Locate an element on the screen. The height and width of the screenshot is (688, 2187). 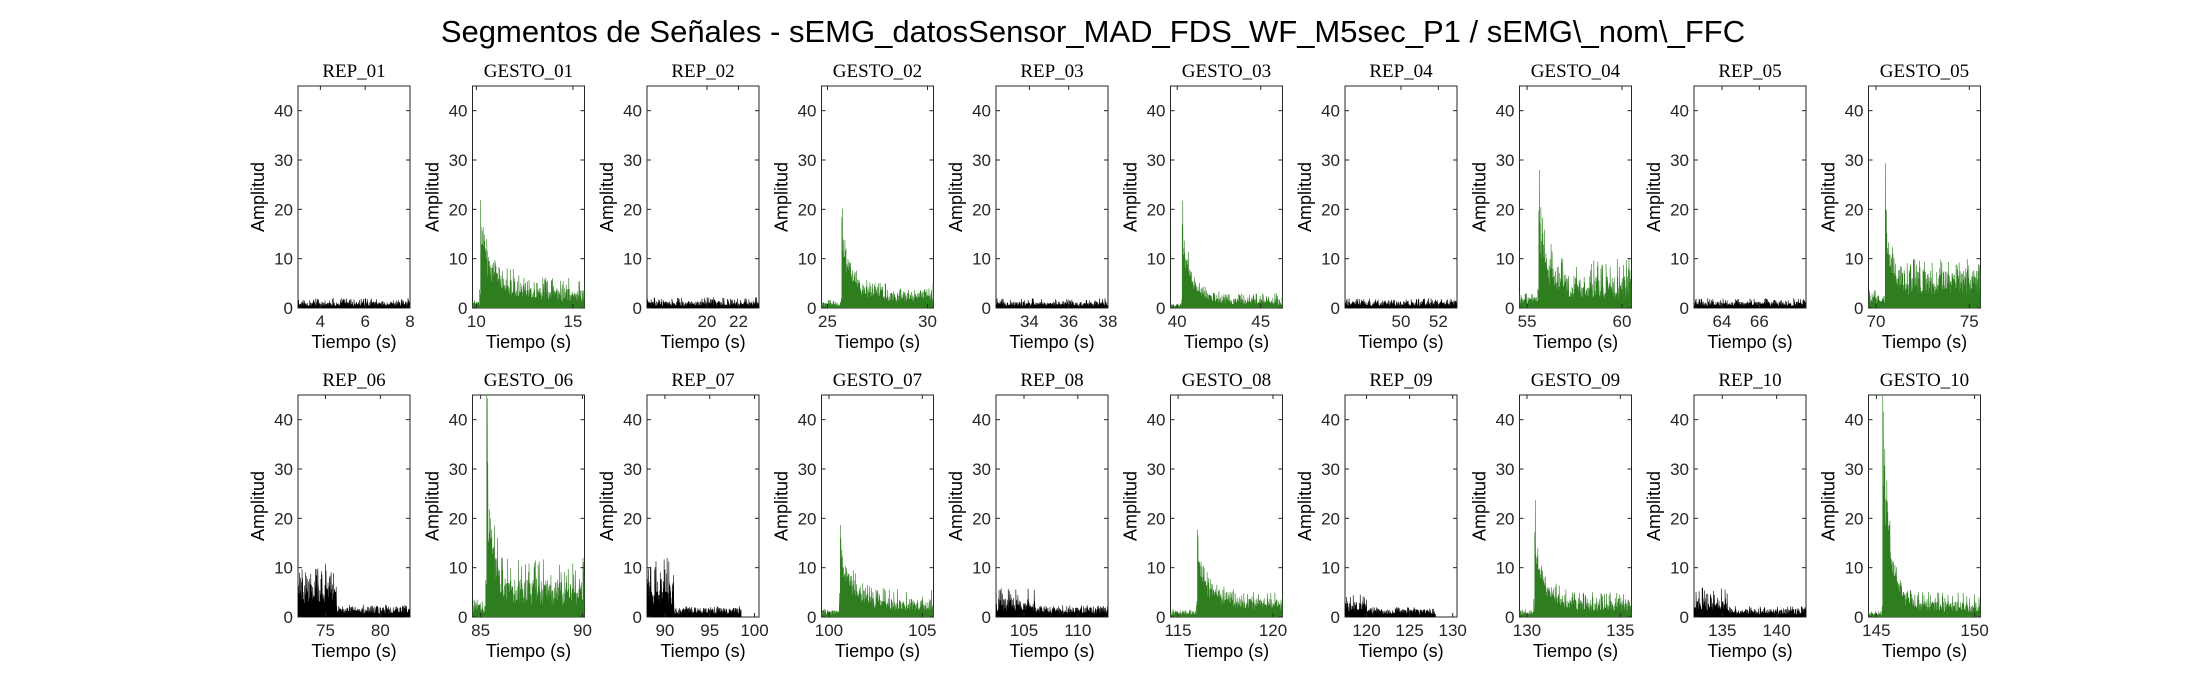
x-tick-label: 130 is located at coordinates (1527, 630).